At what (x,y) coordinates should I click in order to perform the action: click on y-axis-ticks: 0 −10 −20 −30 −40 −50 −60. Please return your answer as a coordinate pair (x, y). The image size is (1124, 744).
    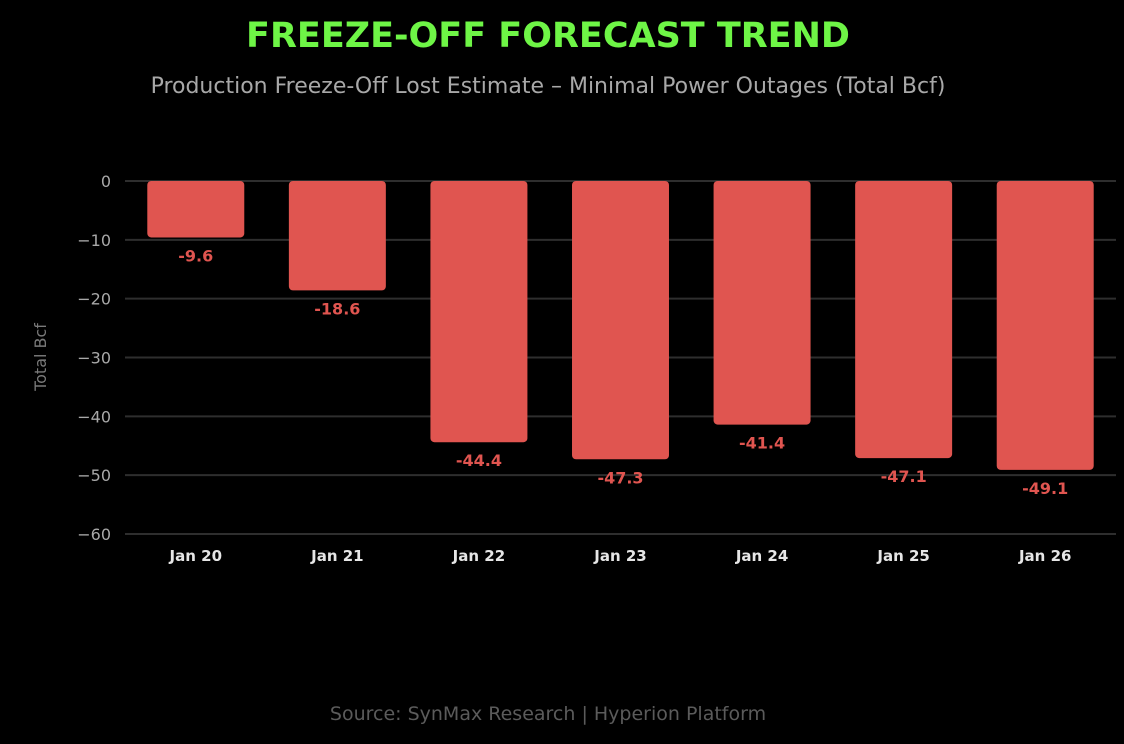
    Looking at the image, I should click on (94, 358).